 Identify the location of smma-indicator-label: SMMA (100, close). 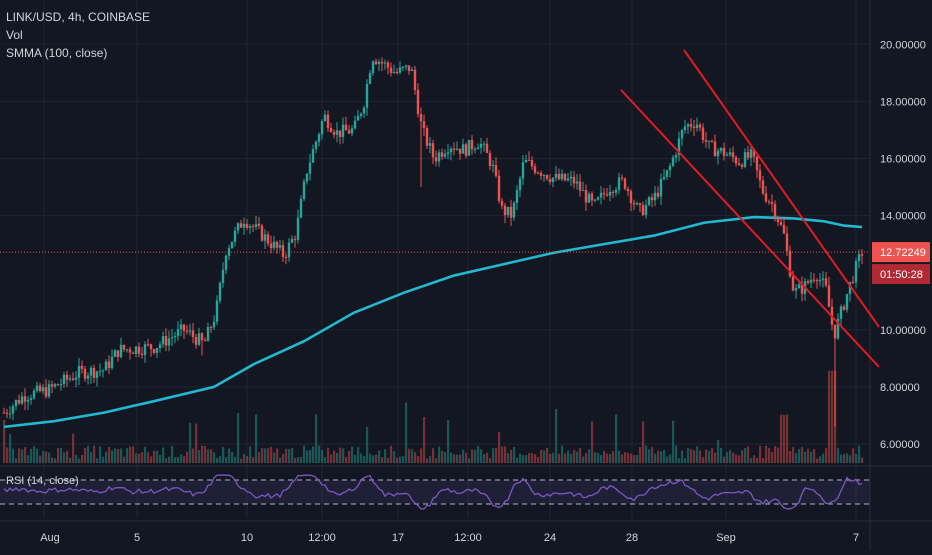
(57, 53).